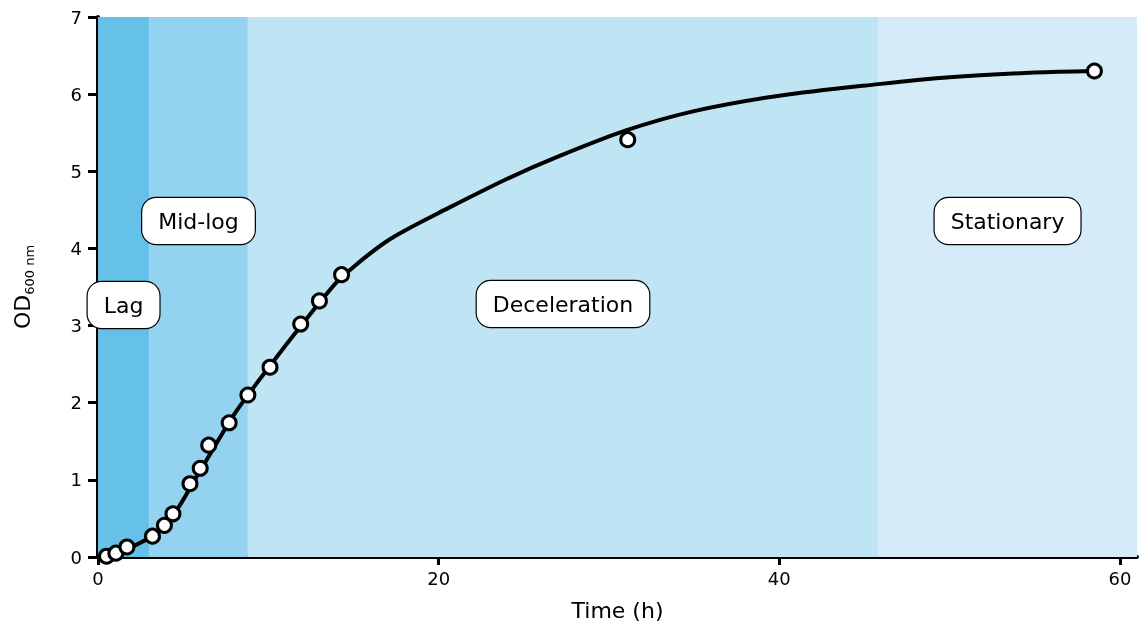  What do you see at coordinates (76, 326) in the screenshot?
I see `y-tick-label: 3` at bounding box center [76, 326].